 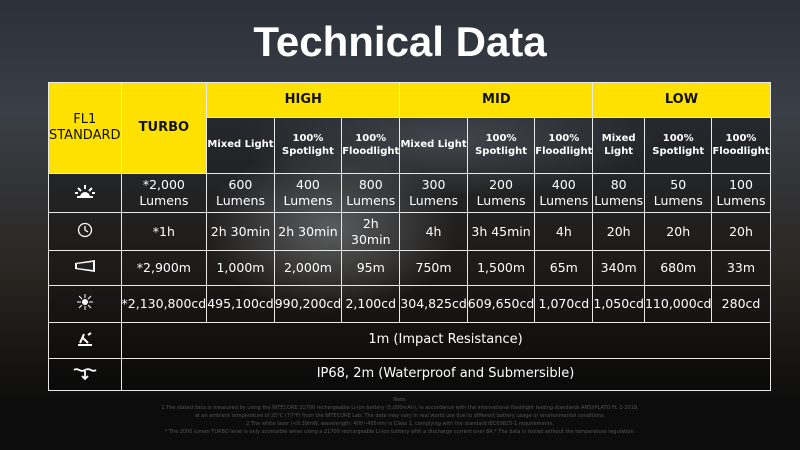 What do you see at coordinates (240, 304) in the screenshot?
I see `table-cell: 495,100cd` at bounding box center [240, 304].